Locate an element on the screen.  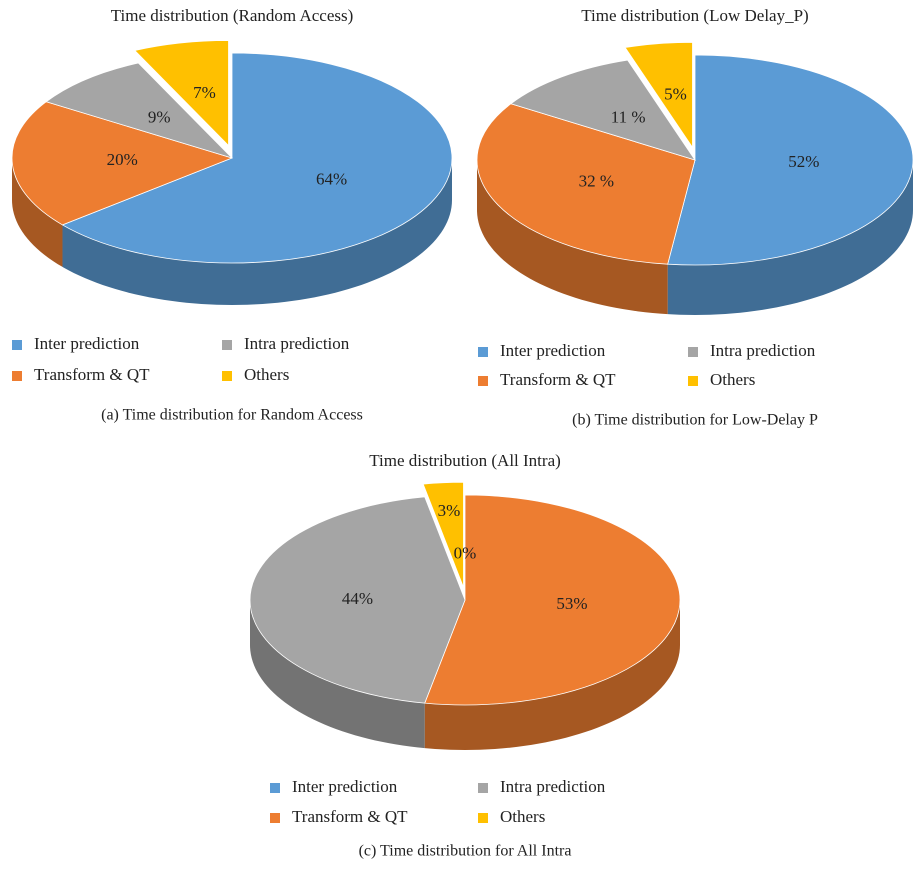
value-label: 32 % is located at coordinates (596, 180).